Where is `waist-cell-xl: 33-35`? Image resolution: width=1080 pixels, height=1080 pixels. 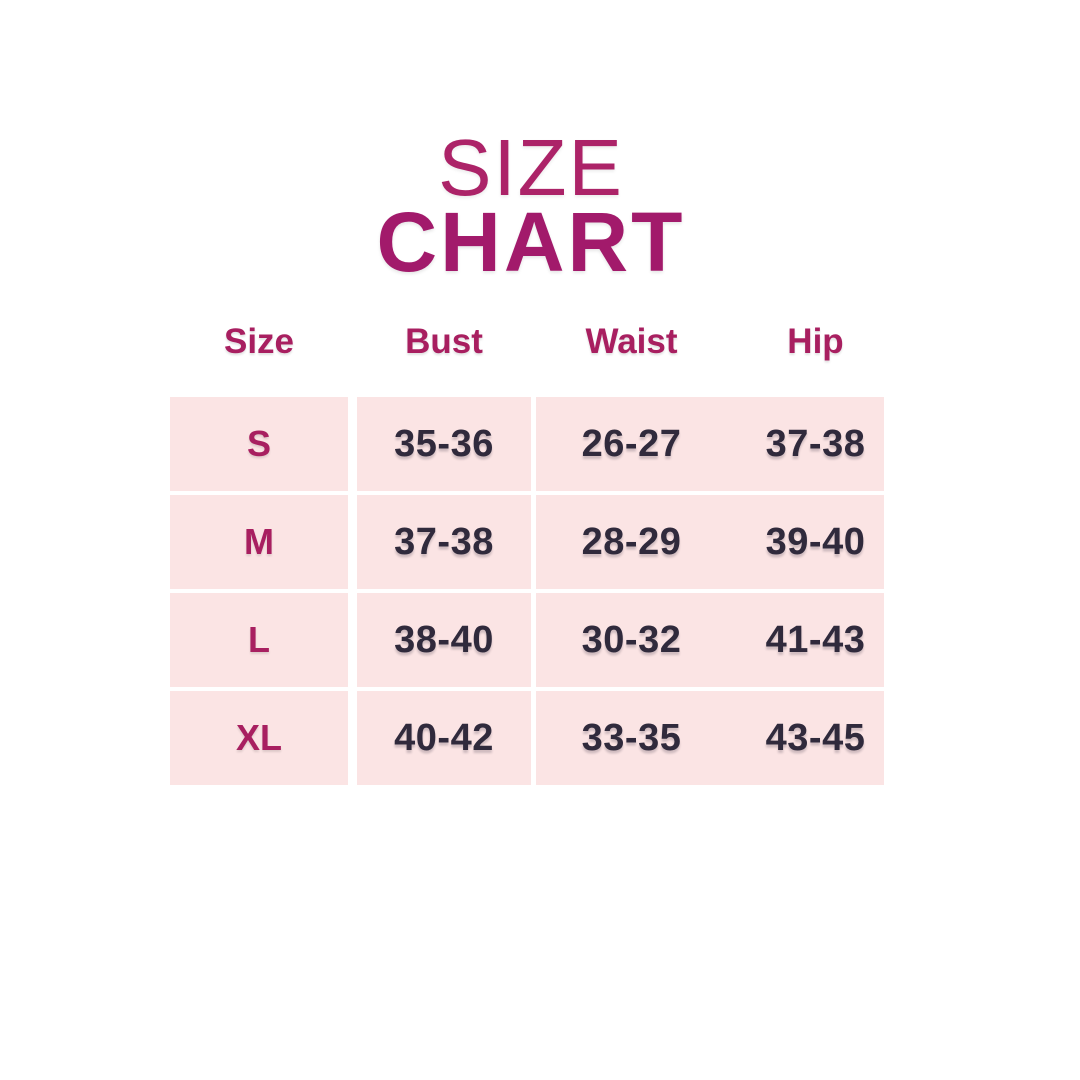
waist-cell-xl: 33-35 is located at coordinates (619, 738).